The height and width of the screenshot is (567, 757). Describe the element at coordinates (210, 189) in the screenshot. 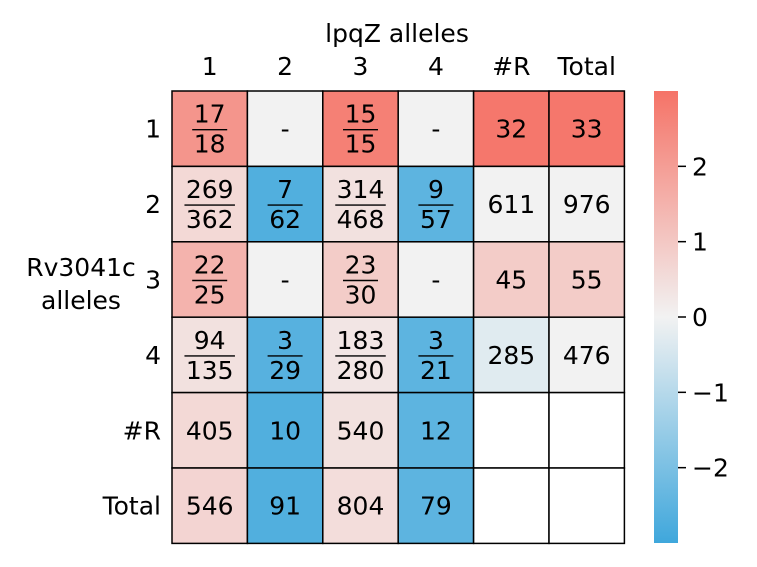

I see `cell-numerator: 269` at that location.